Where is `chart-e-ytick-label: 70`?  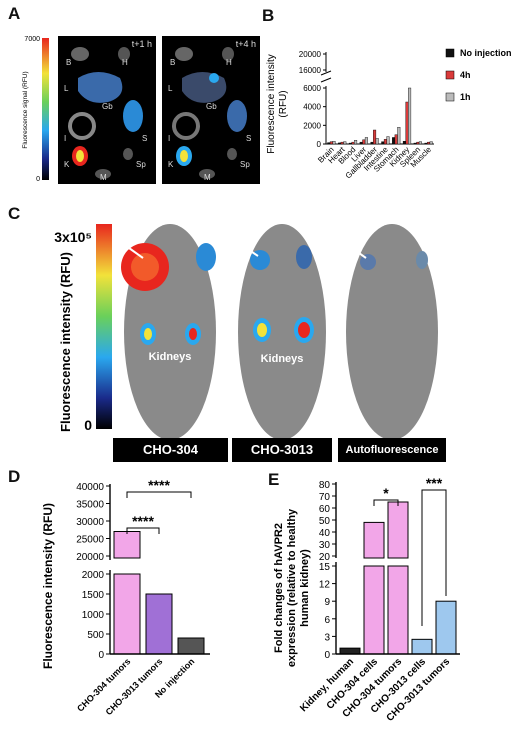 chart-e-ytick-label: 70 is located at coordinates (325, 497).